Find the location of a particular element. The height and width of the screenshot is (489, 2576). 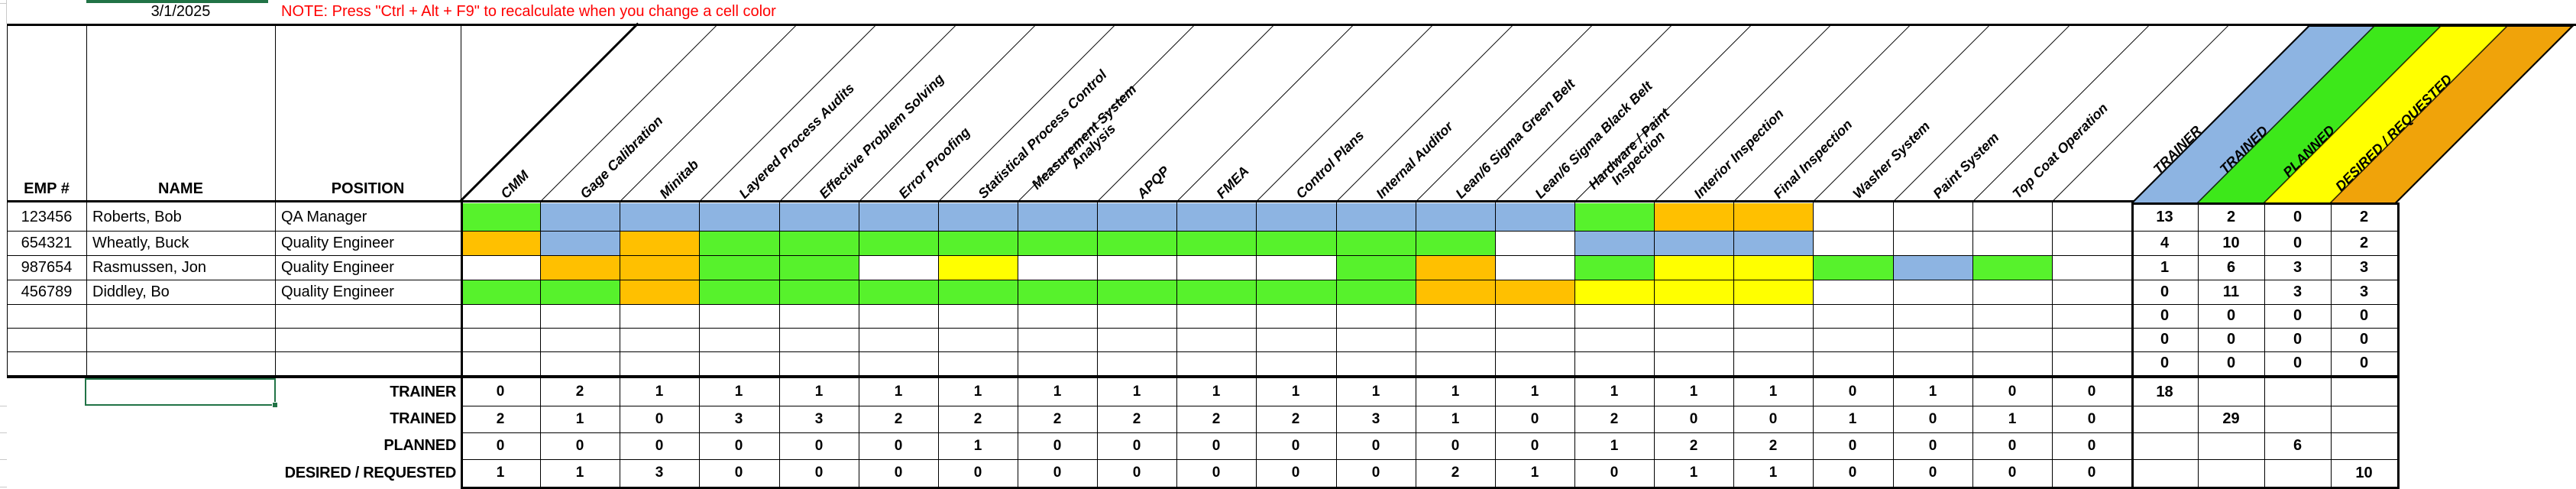

grand-total-cell: 6 is located at coordinates (2298, 445).